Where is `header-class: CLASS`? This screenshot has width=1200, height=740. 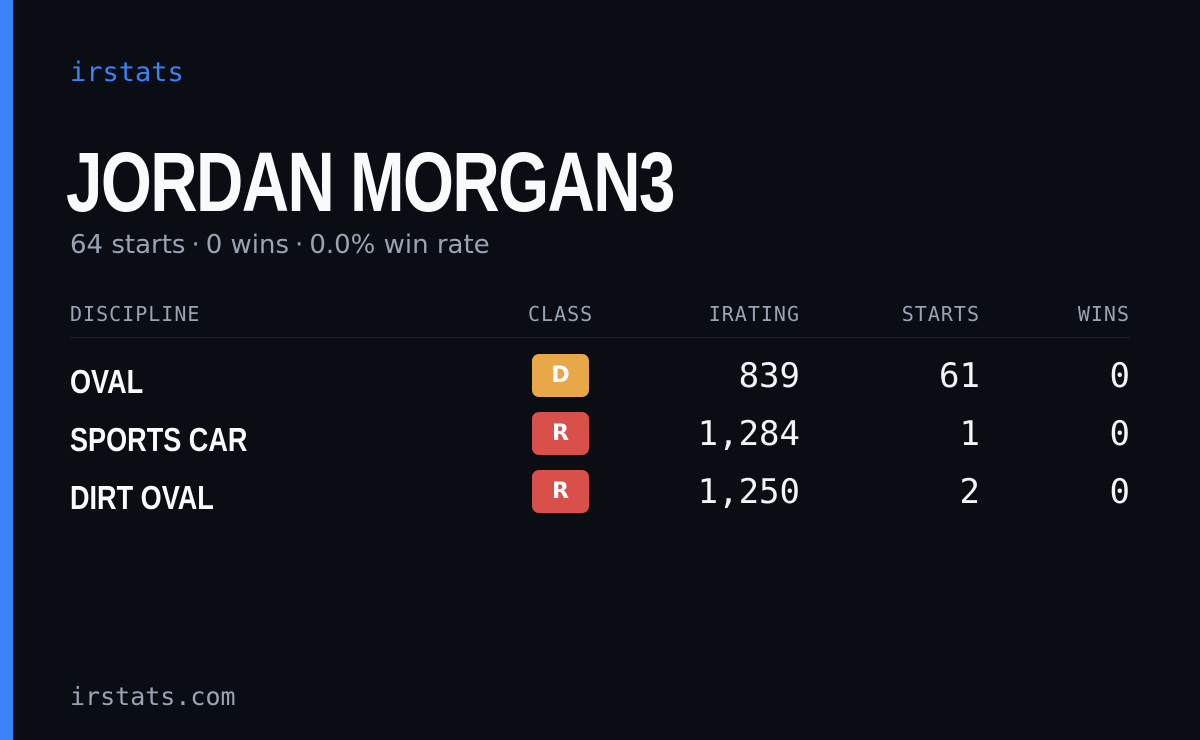
header-class: CLASS is located at coordinates (561, 314).